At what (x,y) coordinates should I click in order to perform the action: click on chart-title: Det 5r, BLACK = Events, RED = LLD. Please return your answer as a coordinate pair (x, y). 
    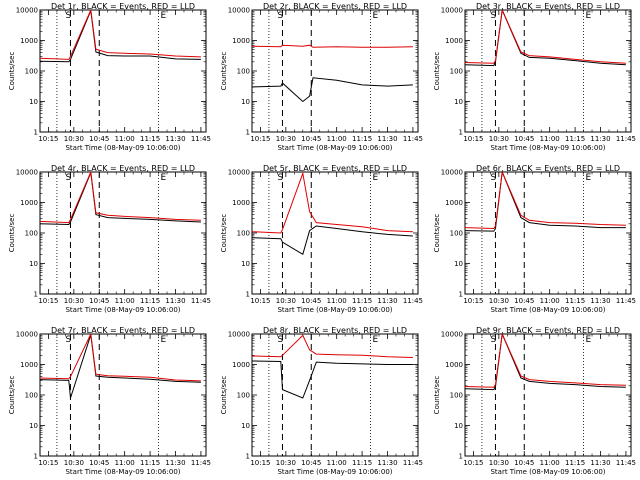
    Looking at the image, I should click on (335, 168).